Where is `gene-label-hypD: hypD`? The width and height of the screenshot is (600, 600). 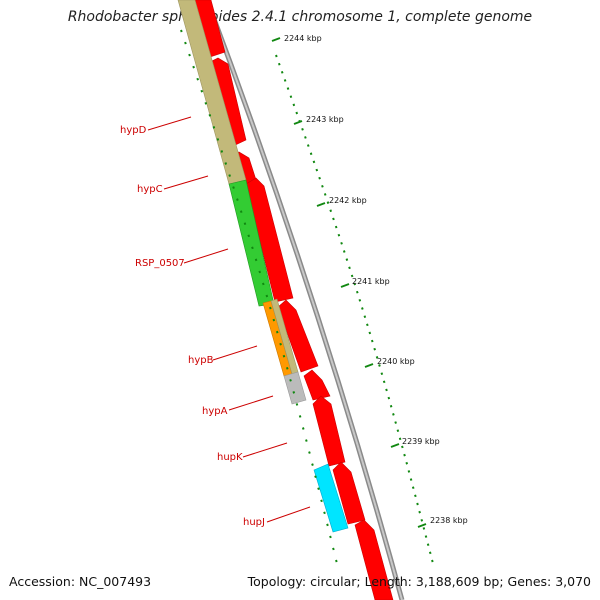 gene-label-hypD: hypD is located at coordinates (133, 130).